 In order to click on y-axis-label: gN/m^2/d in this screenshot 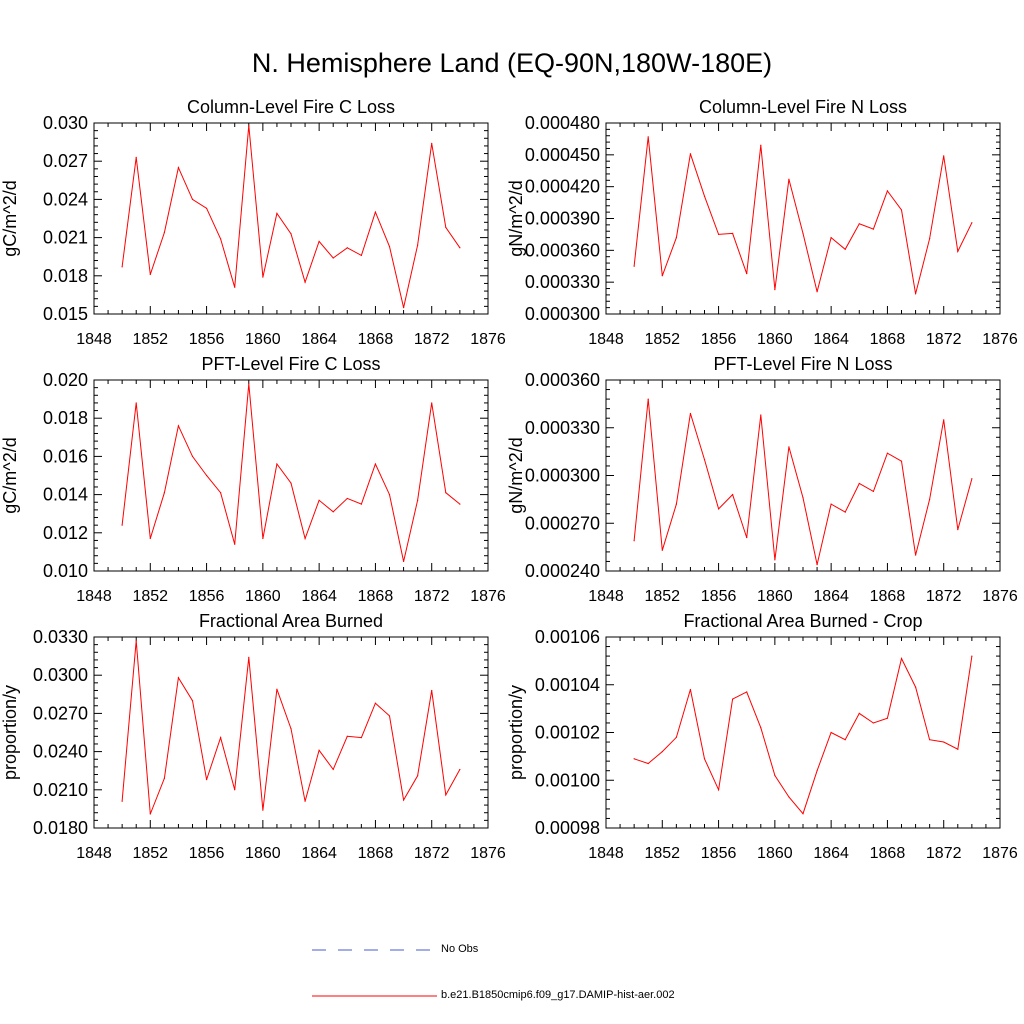, I will do `click(516, 475)`.